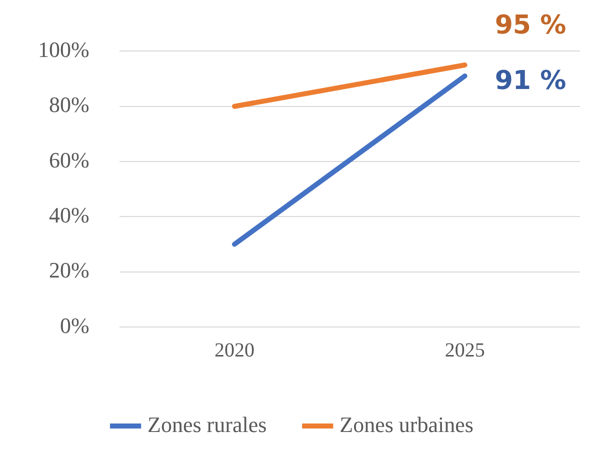 This screenshot has height=455, width=598. What do you see at coordinates (207, 424) in the screenshot?
I see `legend-label: Zones rurales` at bounding box center [207, 424].